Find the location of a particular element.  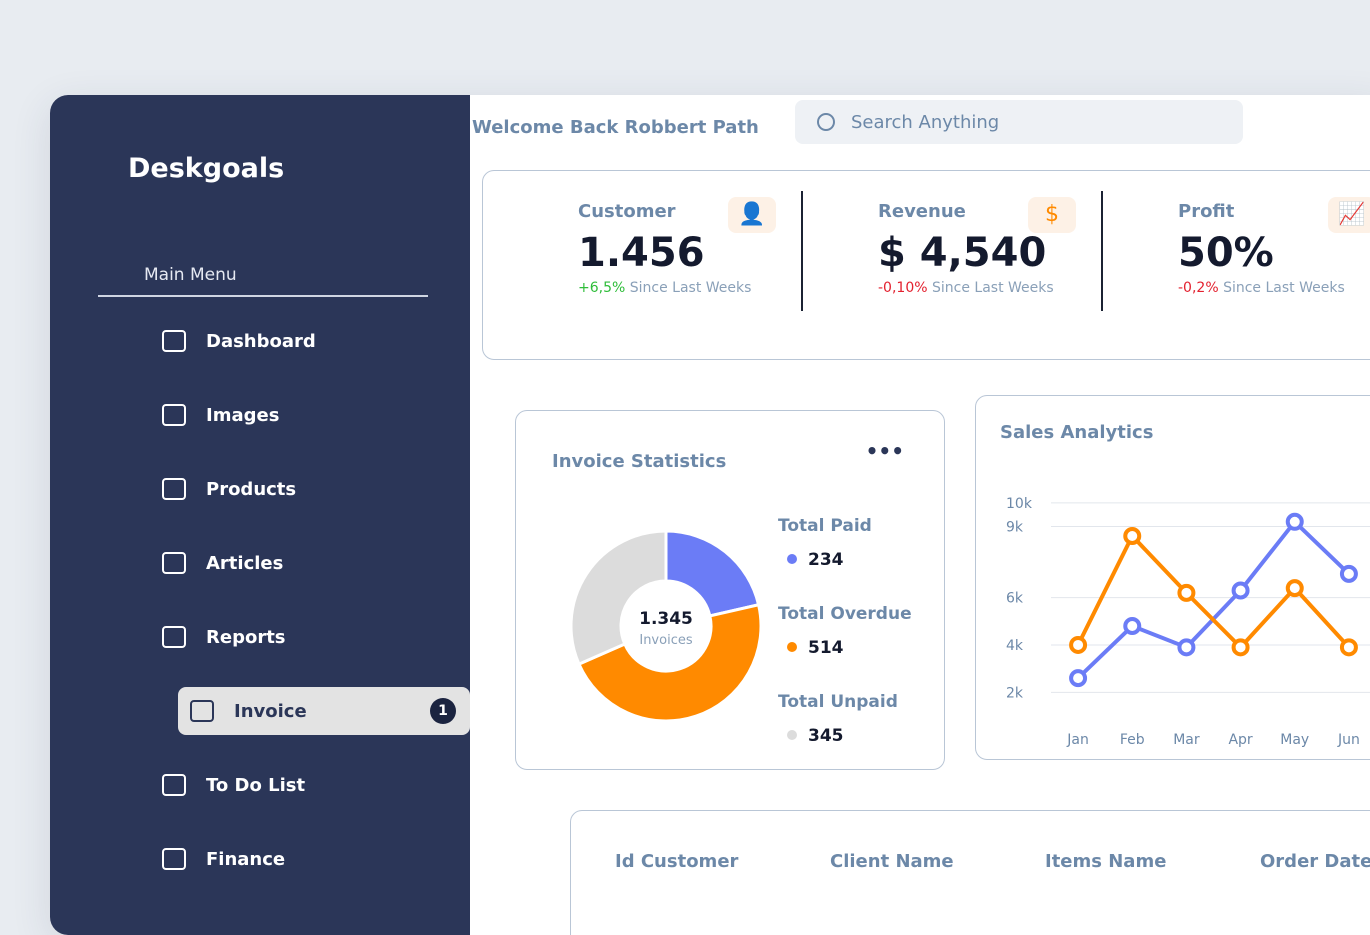

stat-change: -0,2% Since Last Weeks is located at coordinates (1274, 288).